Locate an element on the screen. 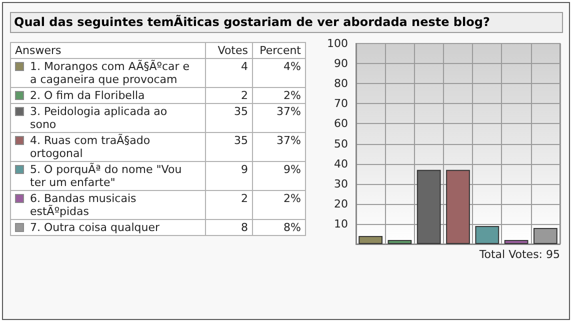  y-tick-label: 80 is located at coordinates (341, 83).